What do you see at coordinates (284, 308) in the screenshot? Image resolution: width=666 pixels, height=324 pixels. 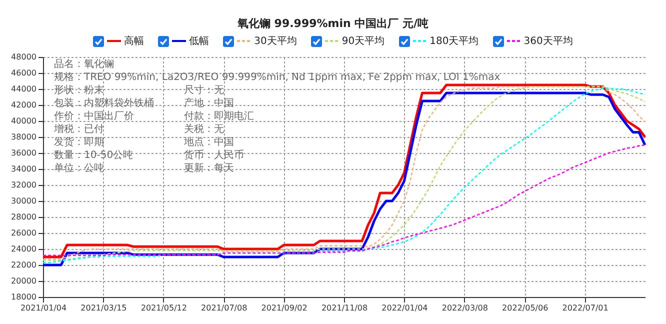 I see `x-tick-label: 2021/09/02` at bounding box center [284, 308].